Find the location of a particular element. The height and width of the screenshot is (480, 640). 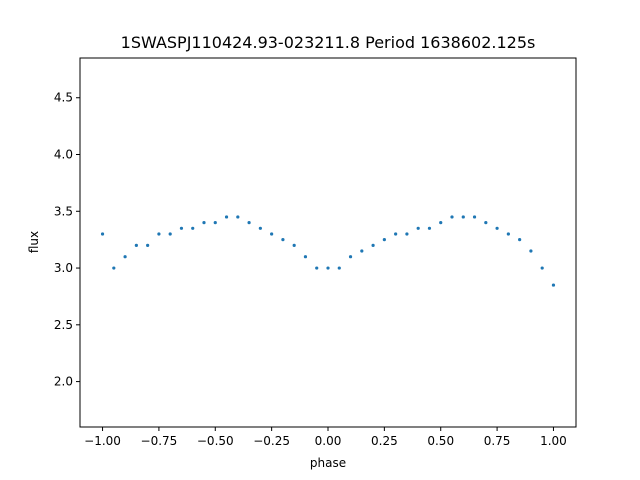

y-tick-label: 2.5 is located at coordinates (63, 325).